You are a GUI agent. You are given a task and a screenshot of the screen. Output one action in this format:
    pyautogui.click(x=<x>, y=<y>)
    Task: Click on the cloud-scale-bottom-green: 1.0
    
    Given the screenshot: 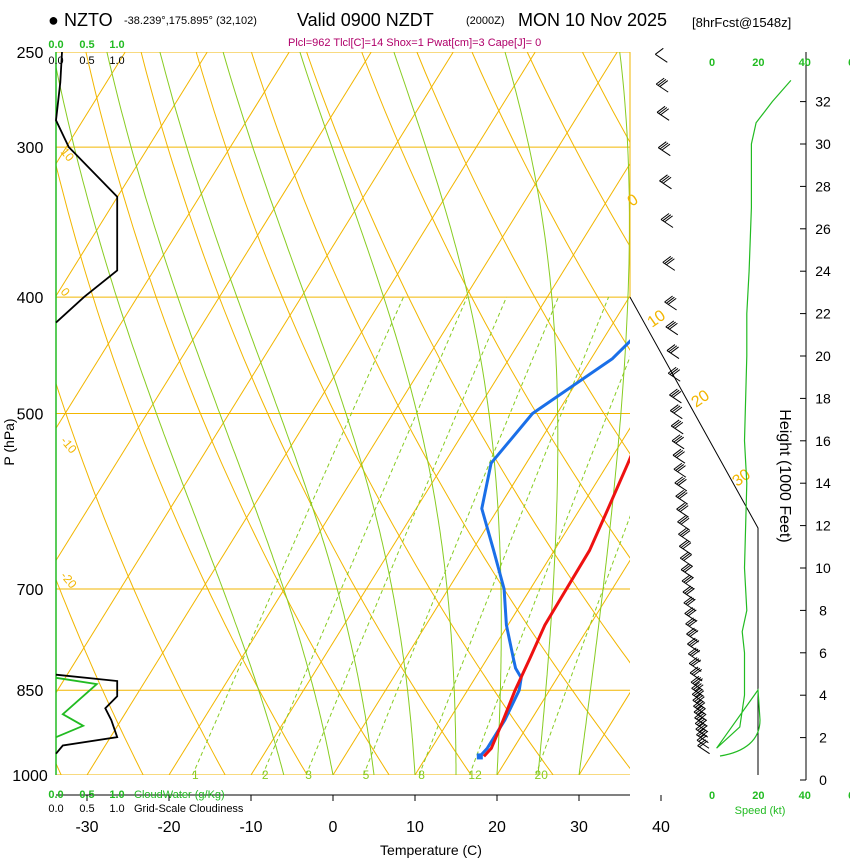 What is the action you would take?
    pyautogui.click(x=116, y=795)
    